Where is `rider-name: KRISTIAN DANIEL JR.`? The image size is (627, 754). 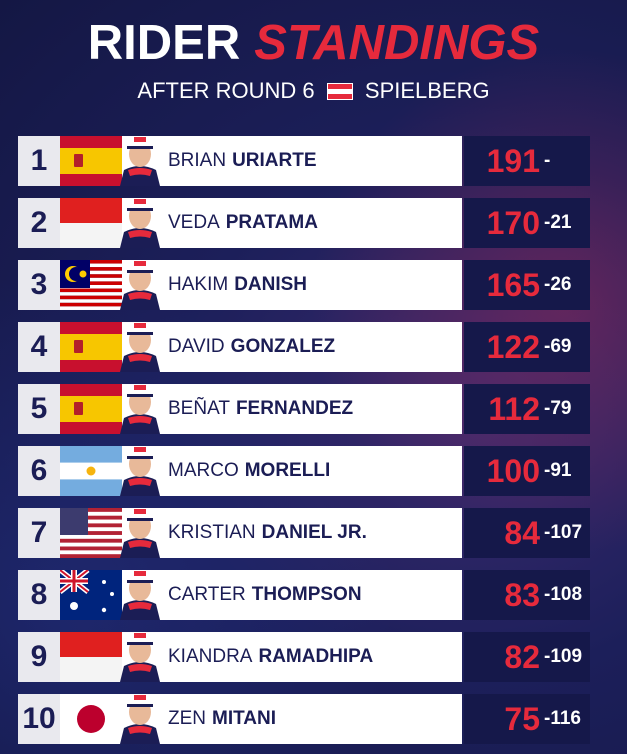 rider-name: KRISTIAN DANIEL JR. is located at coordinates (292, 533).